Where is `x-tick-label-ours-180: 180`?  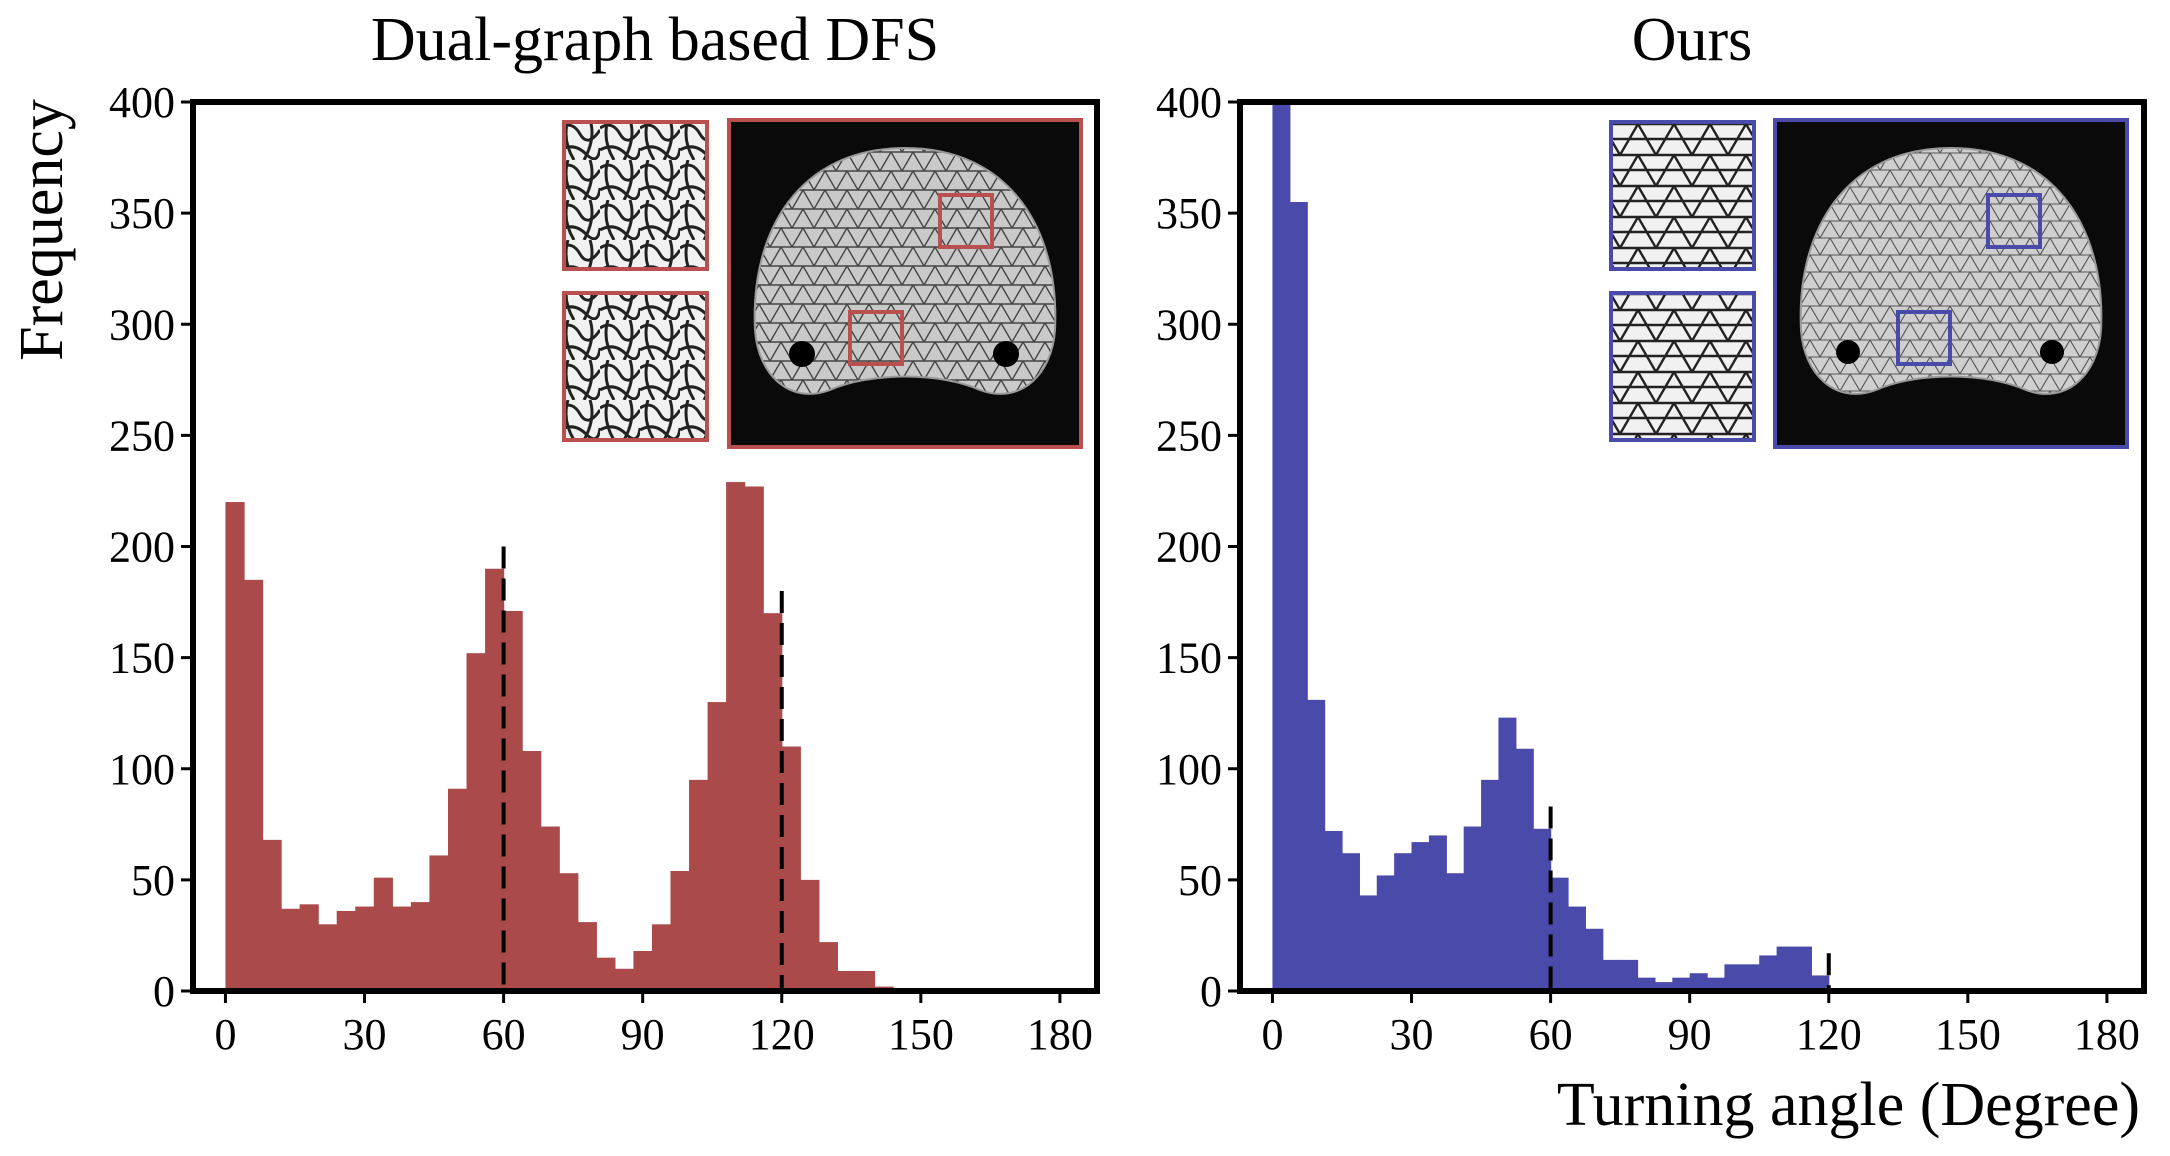 x-tick-label-ours-180: 180 is located at coordinates (2107, 1034).